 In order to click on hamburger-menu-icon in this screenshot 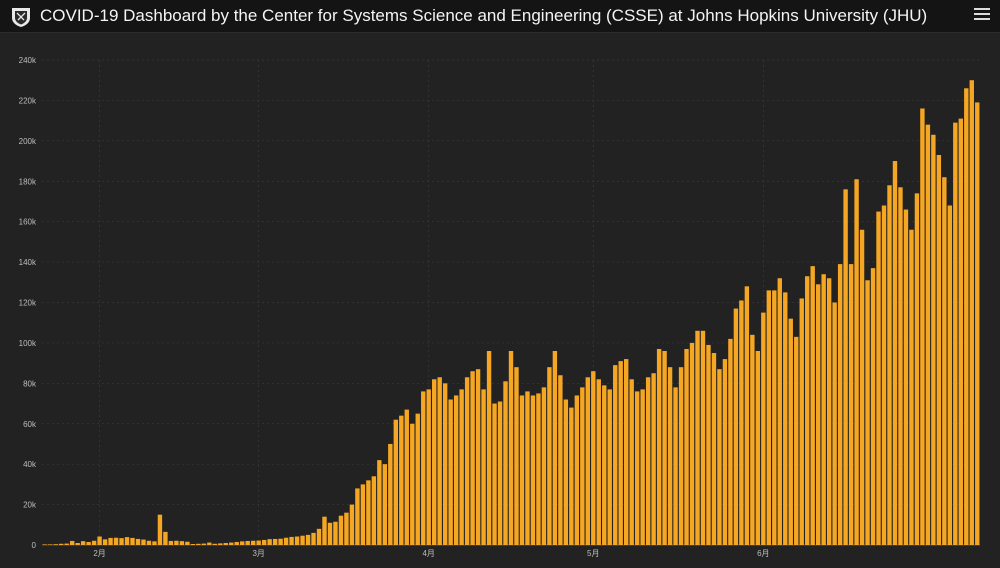, I will do `click(982, 15)`.